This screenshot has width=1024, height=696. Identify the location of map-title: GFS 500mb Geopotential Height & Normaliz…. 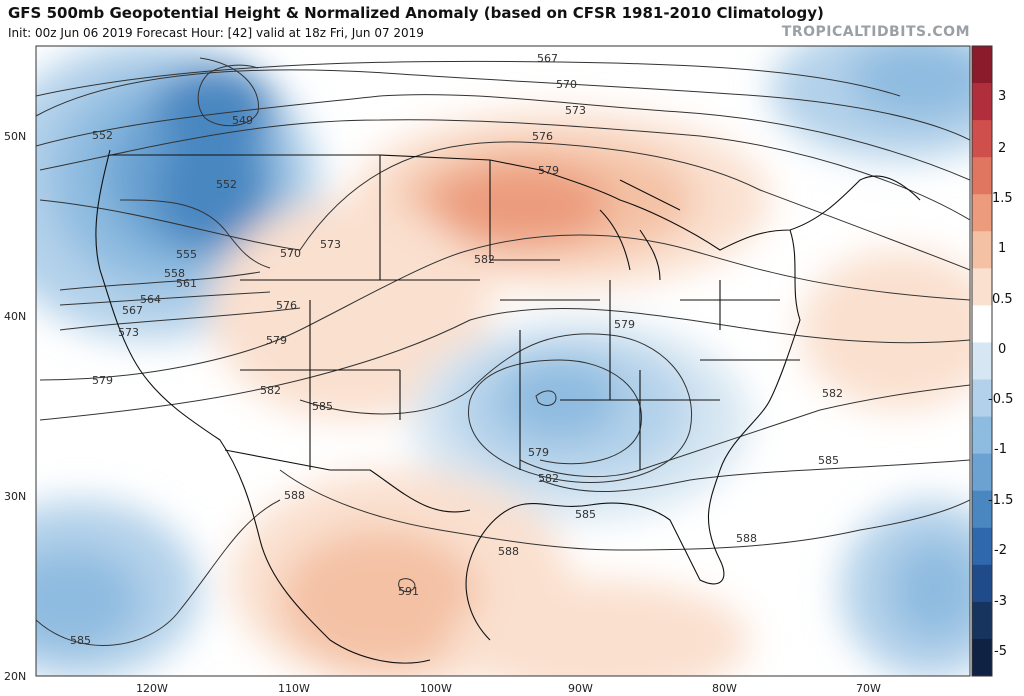
(416, 13).